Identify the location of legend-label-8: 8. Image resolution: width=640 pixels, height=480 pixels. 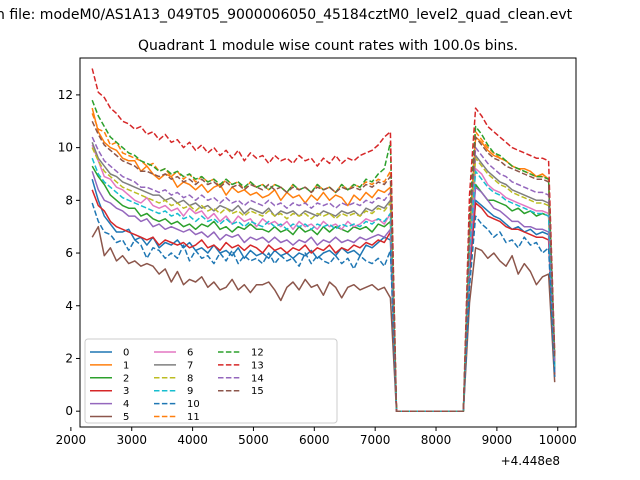
(190, 378).